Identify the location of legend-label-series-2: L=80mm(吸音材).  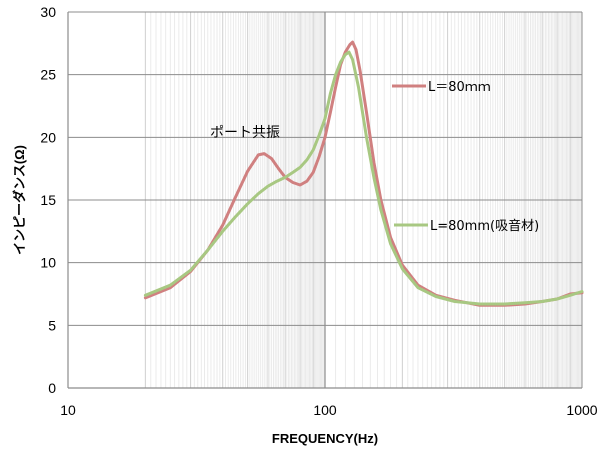
(484, 226).